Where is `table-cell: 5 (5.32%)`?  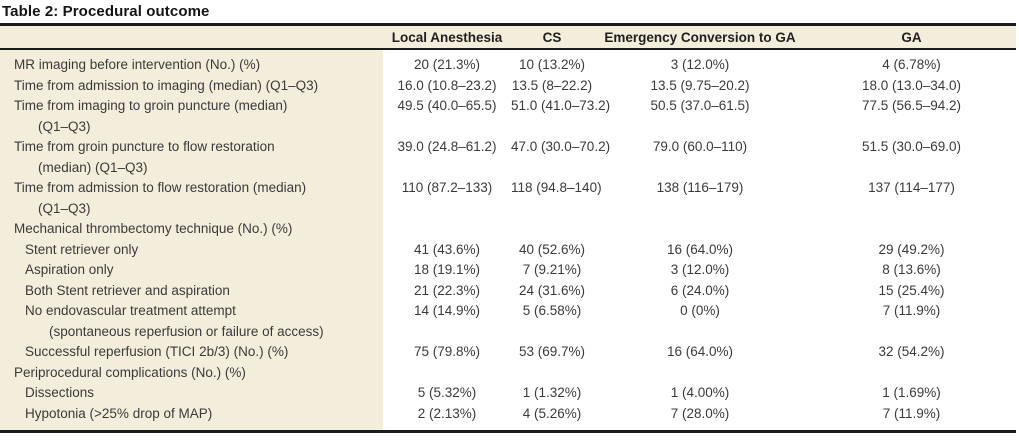 table-cell: 5 (5.32%) is located at coordinates (447, 392).